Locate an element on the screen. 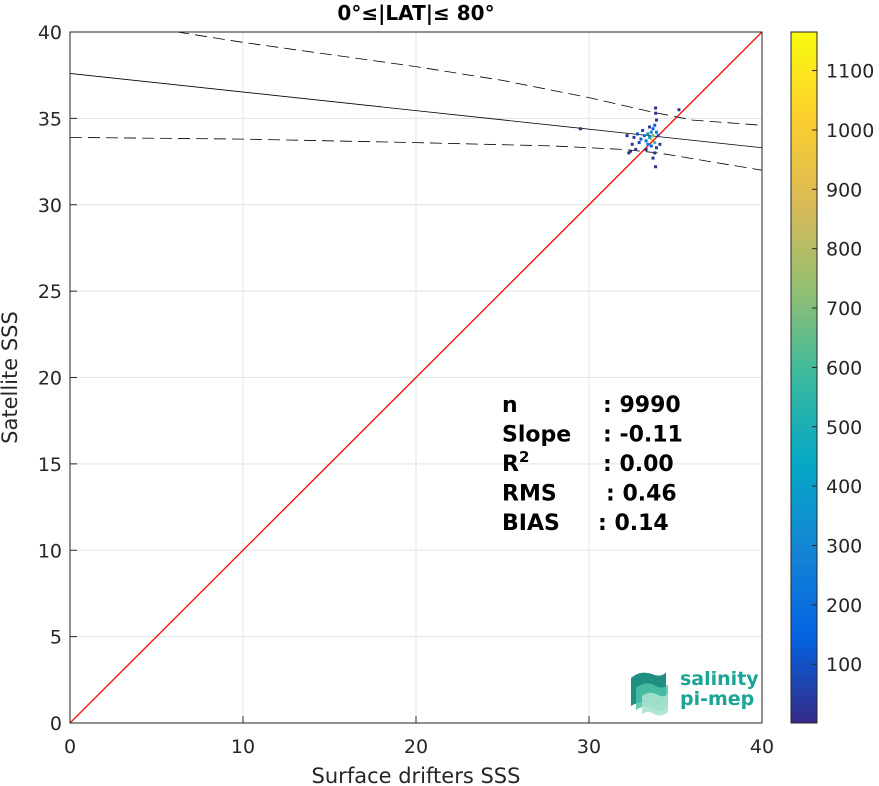 This screenshot has width=879, height=786. y-tick-label: 30 is located at coordinates (50, 206).